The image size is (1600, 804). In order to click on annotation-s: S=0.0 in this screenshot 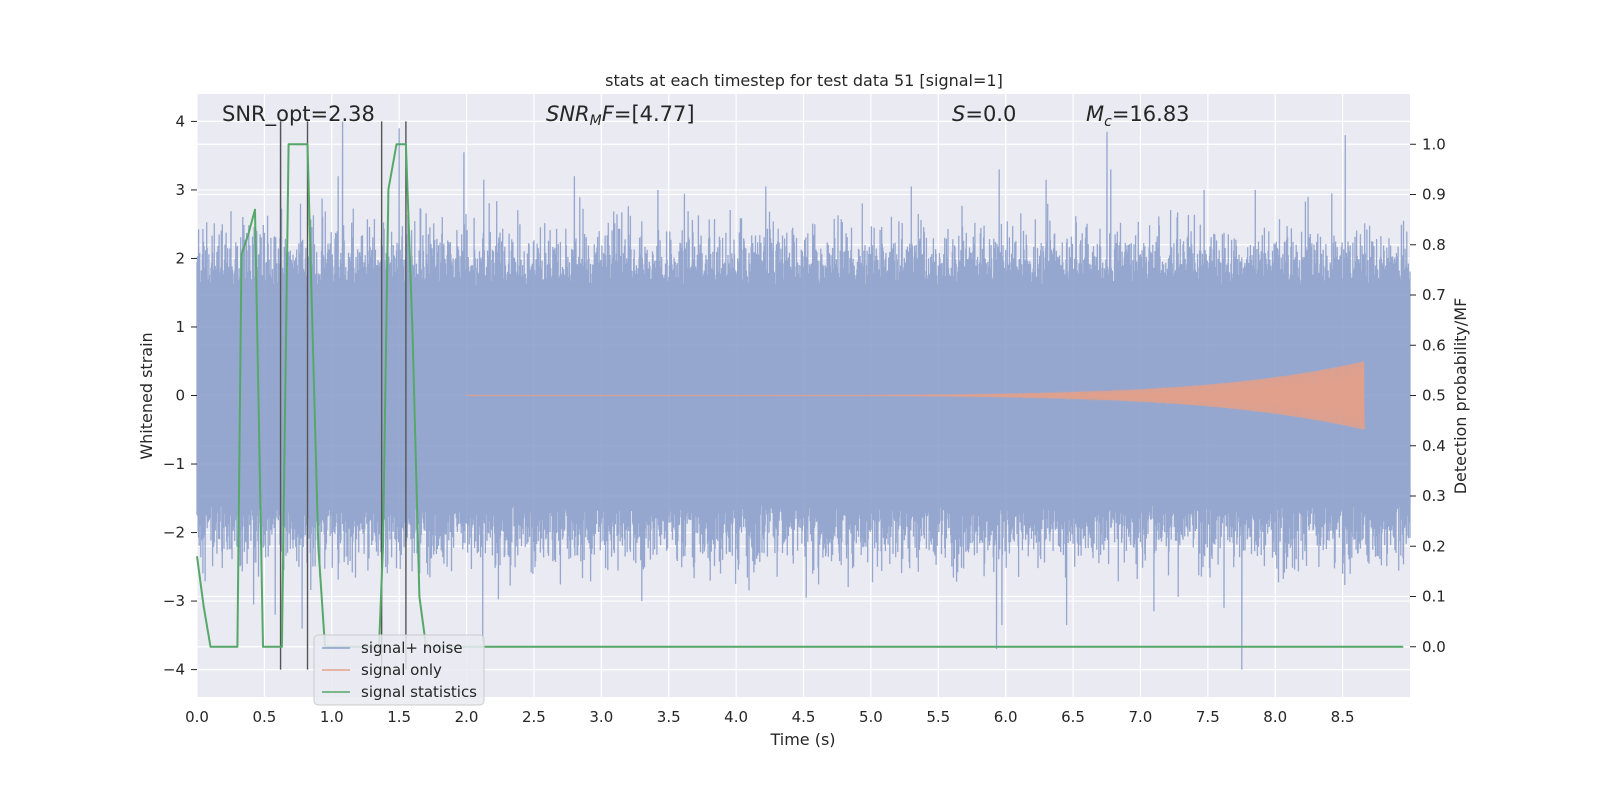, I will do `click(984, 114)`.